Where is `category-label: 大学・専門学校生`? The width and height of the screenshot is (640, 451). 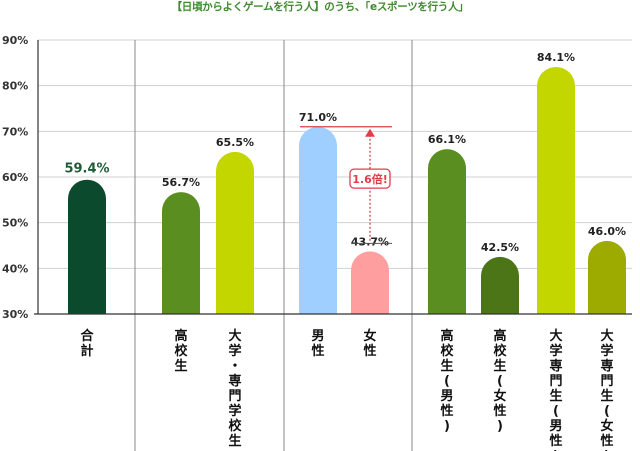 category-label: 大学・専門学校生 is located at coordinates (235, 388).